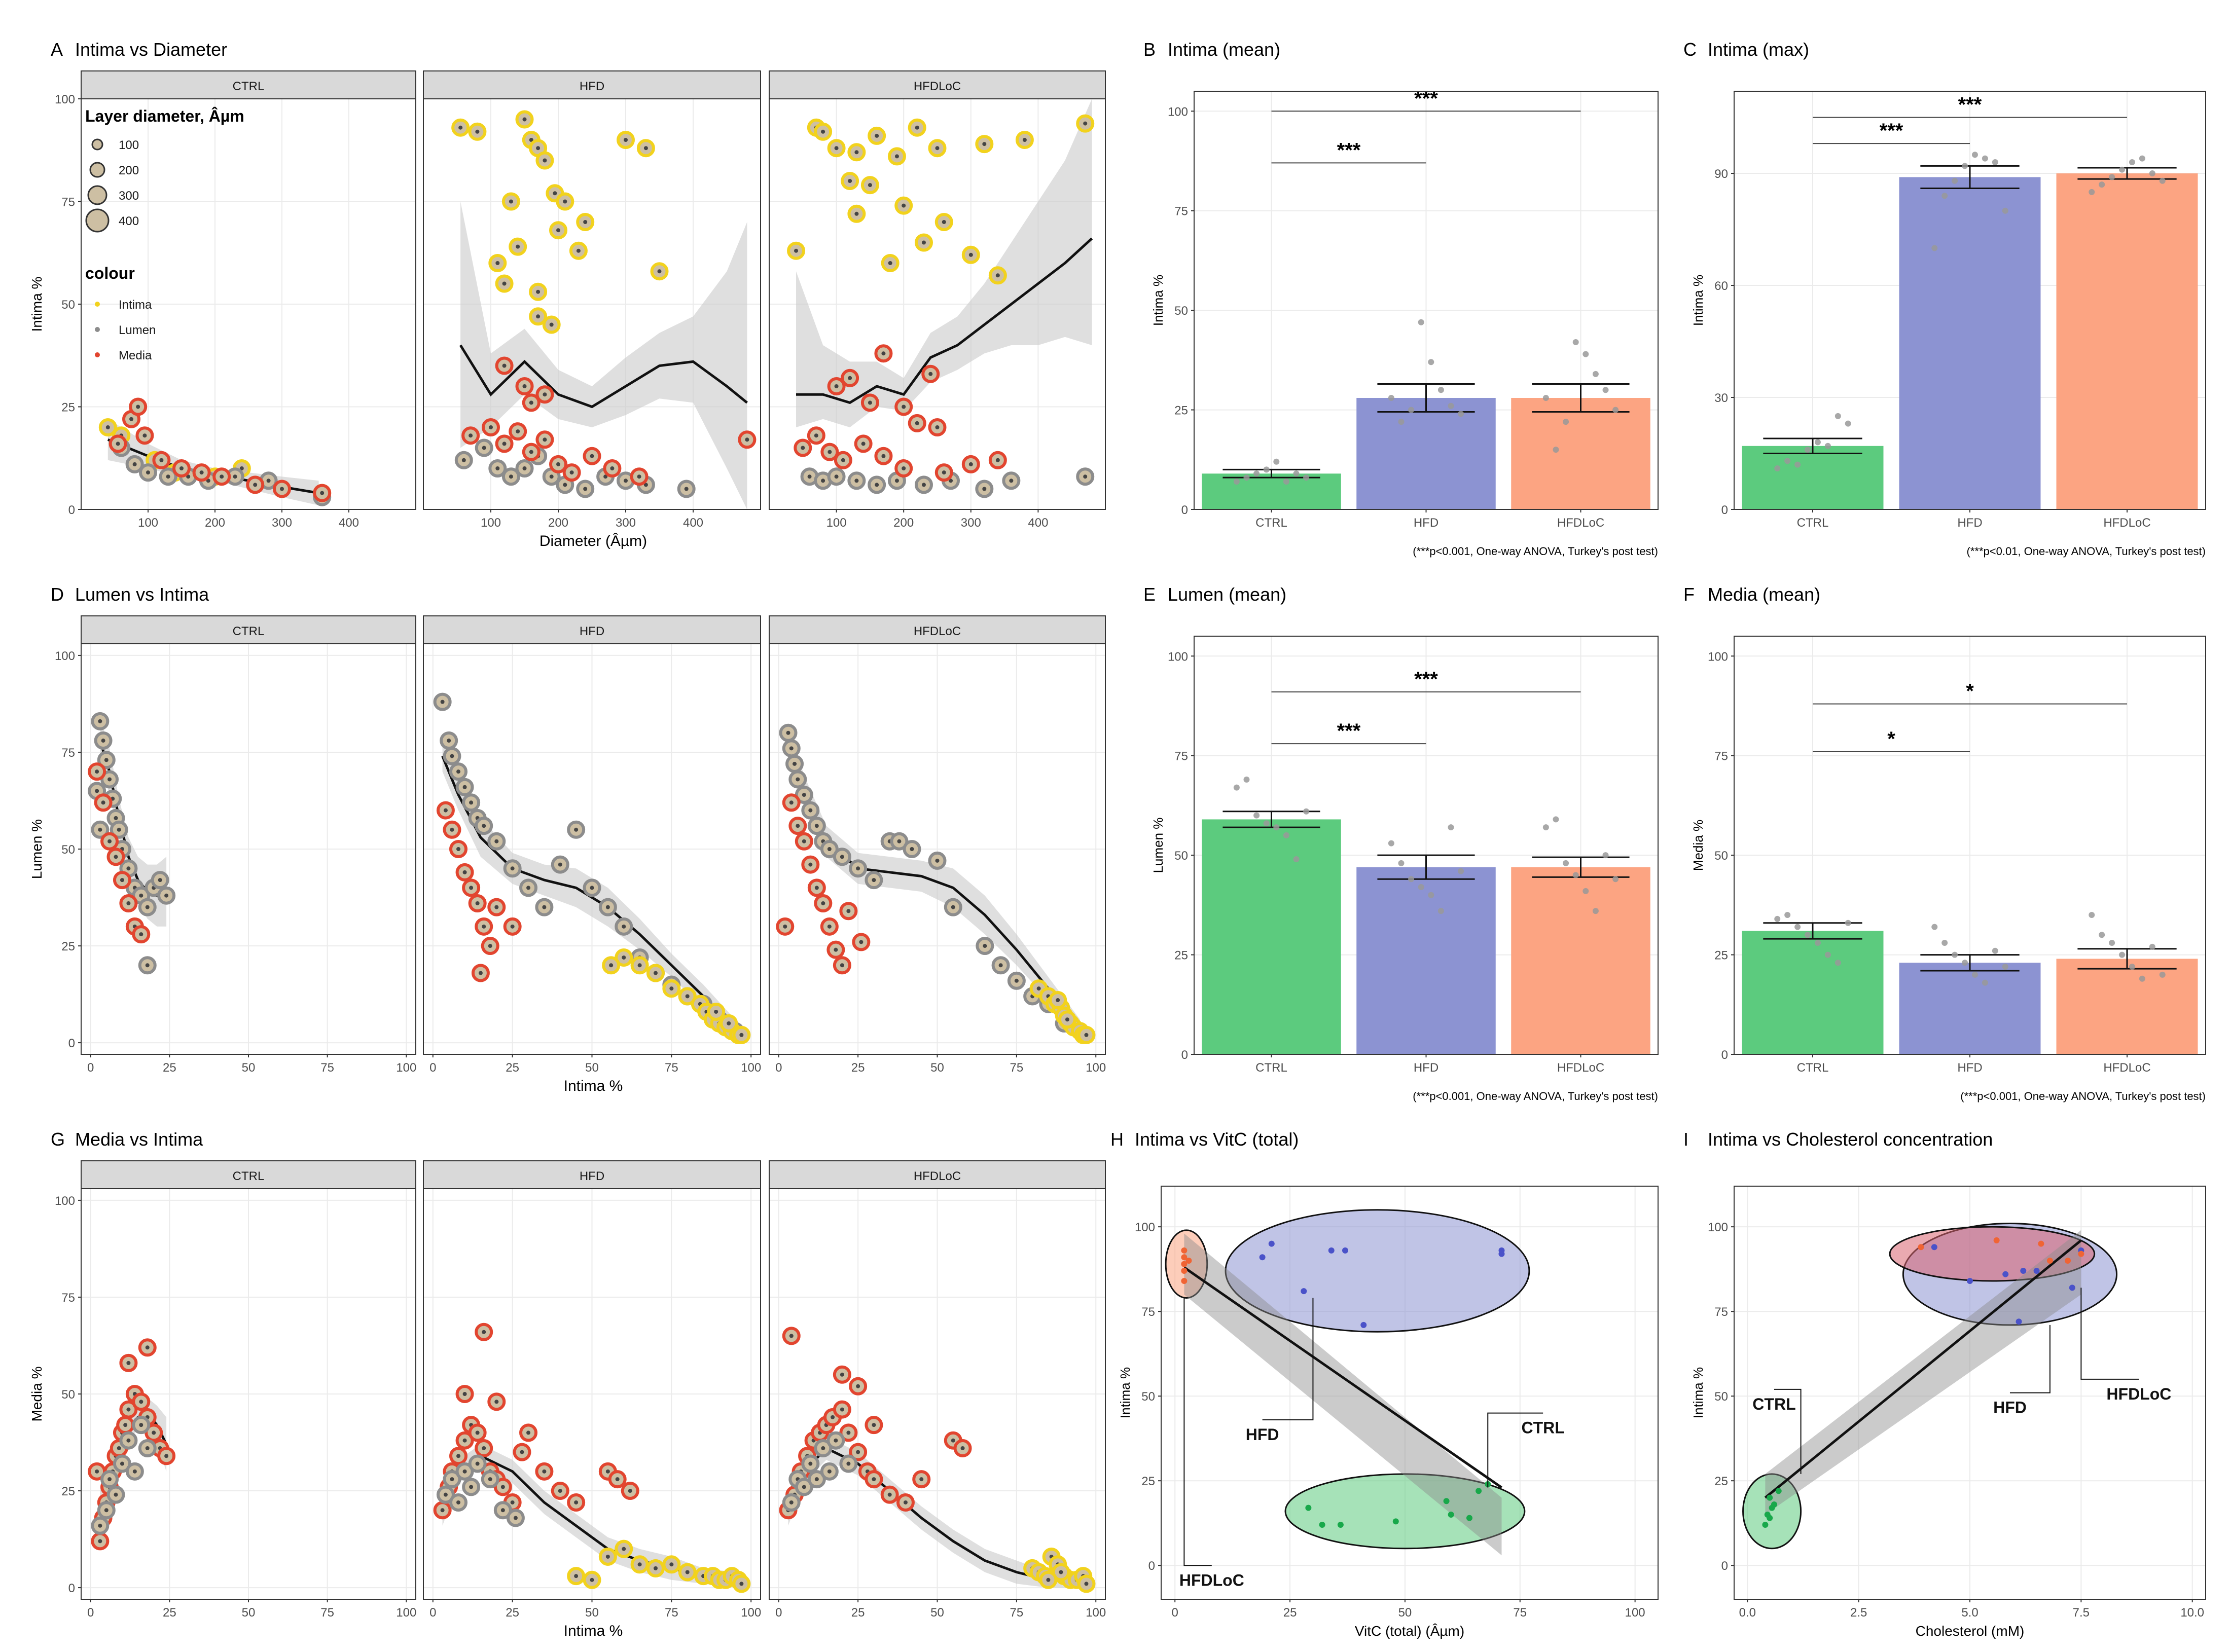  Describe the element at coordinates (129, 170) in the screenshot. I see `legend-size-label: 200` at that location.